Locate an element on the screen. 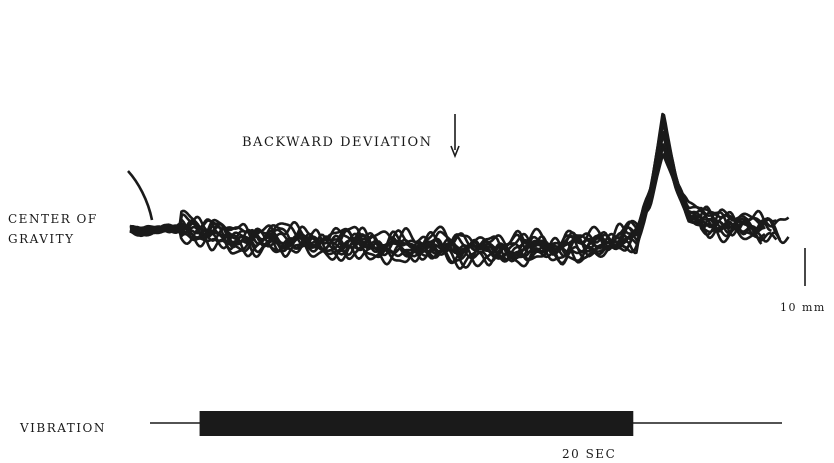 The image size is (834, 463). backward-deviation-arrow is located at coordinates (455, 136).